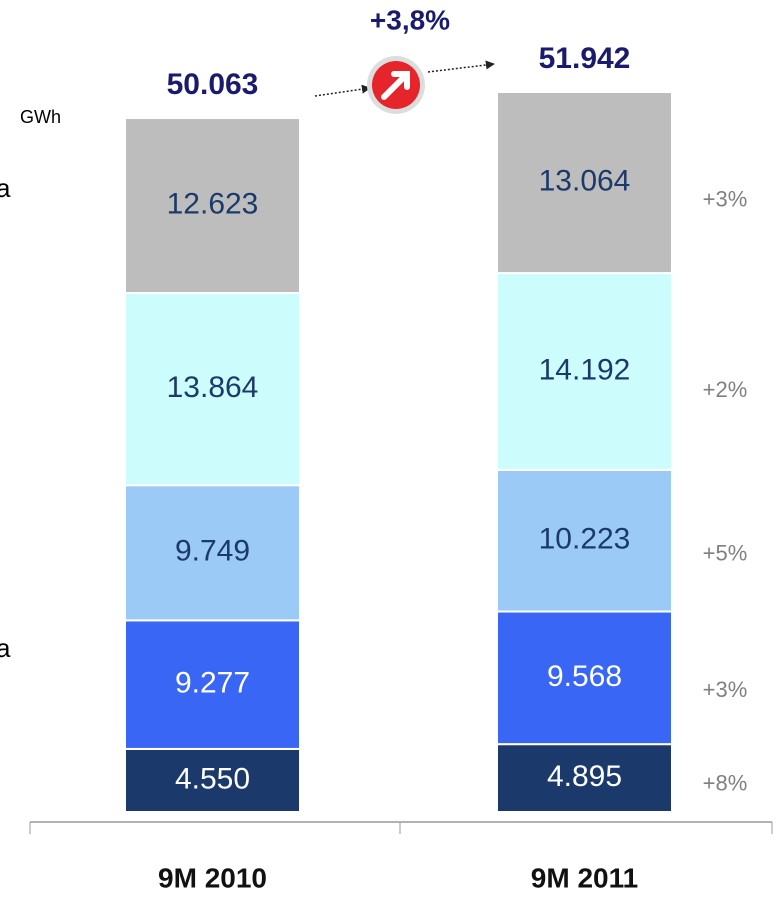 This screenshot has width=780, height=906. What do you see at coordinates (725, 783) in the screenshot?
I see `change-label: +8%` at bounding box center [725, 783].